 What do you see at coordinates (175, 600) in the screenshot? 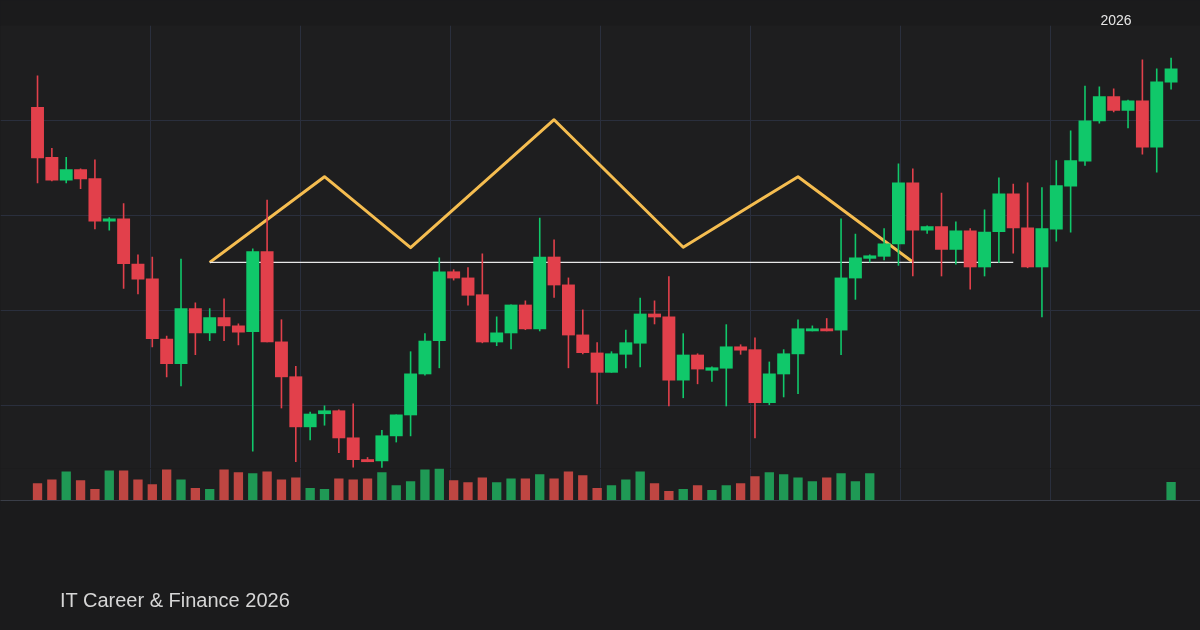
I see `text: IT Career & Finance 2026` at bounding box center [175, 600].